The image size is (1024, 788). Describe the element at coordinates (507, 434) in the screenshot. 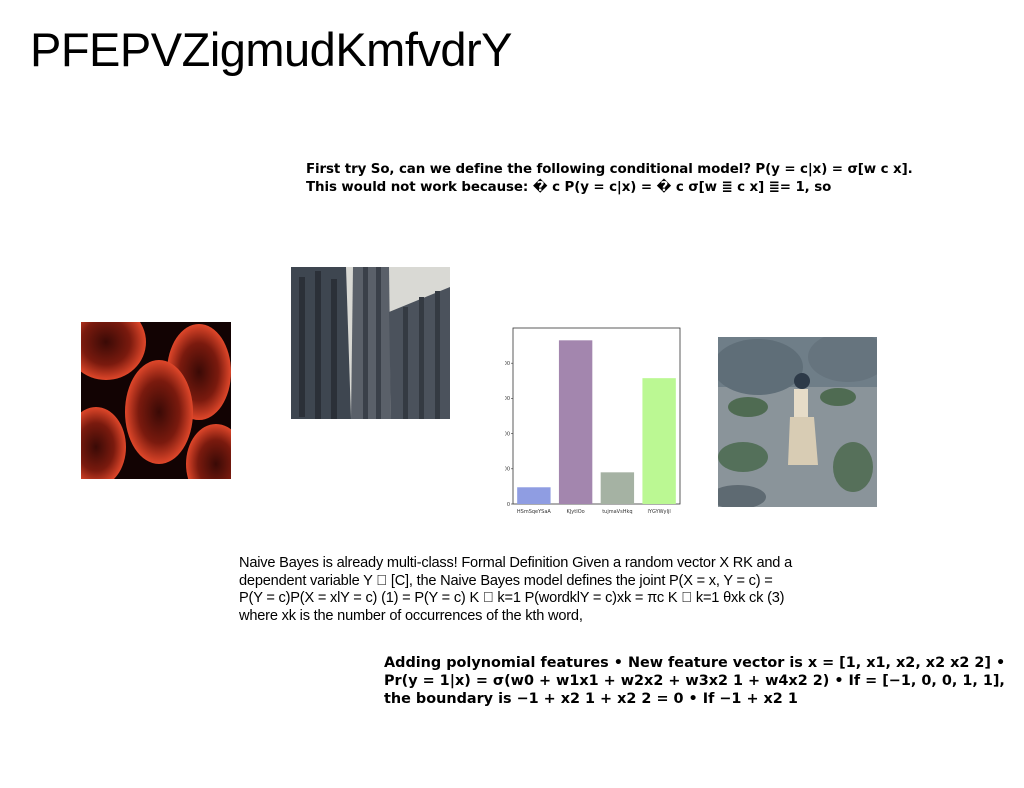

I see `y-tick-label: 400` at that location.